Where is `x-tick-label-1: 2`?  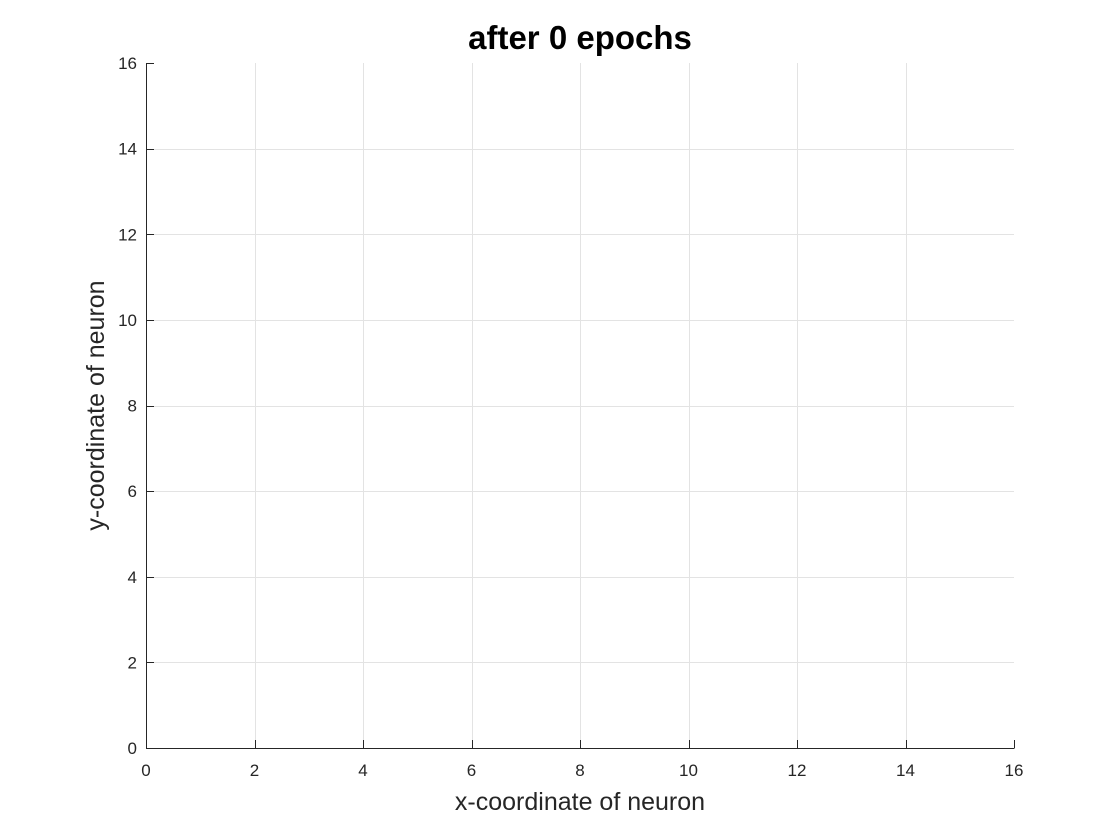 x-tick-label-1: 2 is located at coordinates (254, 770).